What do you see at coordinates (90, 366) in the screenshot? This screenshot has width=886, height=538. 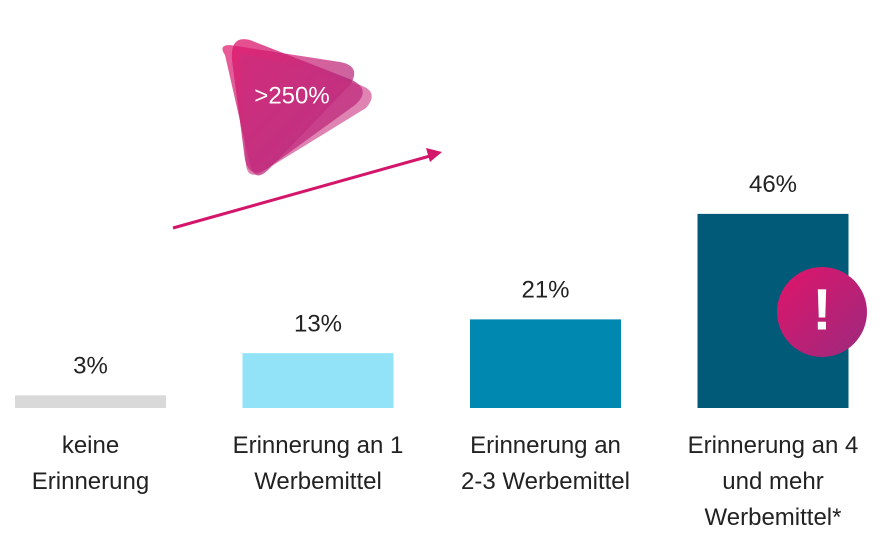 I see `value-label: 3%` at bounding box center [90, 366].